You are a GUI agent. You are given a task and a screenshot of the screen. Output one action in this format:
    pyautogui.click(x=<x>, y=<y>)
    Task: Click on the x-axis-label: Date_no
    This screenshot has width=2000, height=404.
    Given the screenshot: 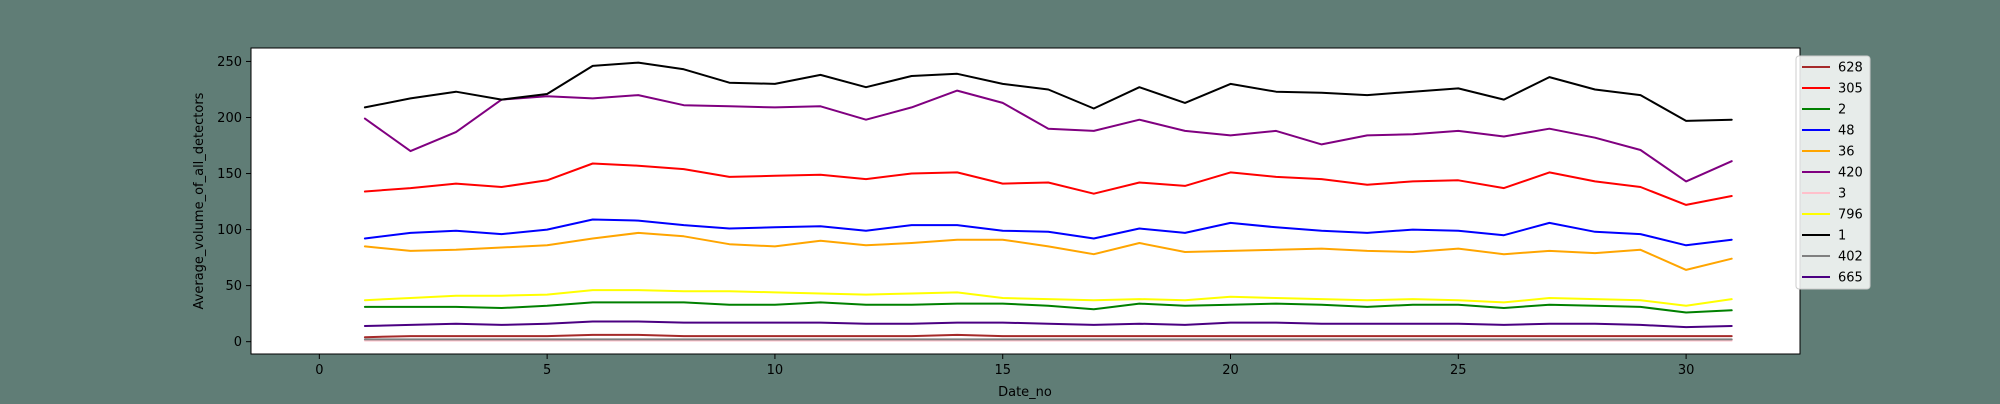 What is the action you would take?
    pyautogui.click(x=1025, y=392)
    